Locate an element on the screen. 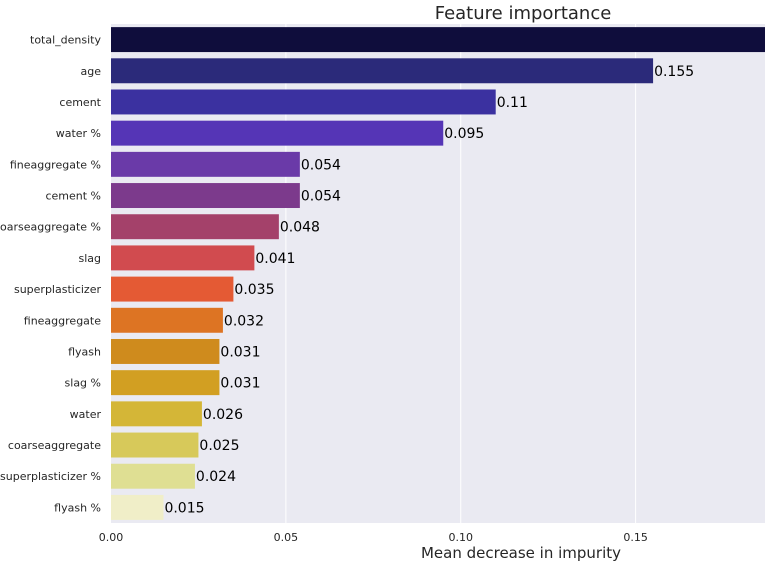  data-label: 0.048 is located at coordinates (300, 228).